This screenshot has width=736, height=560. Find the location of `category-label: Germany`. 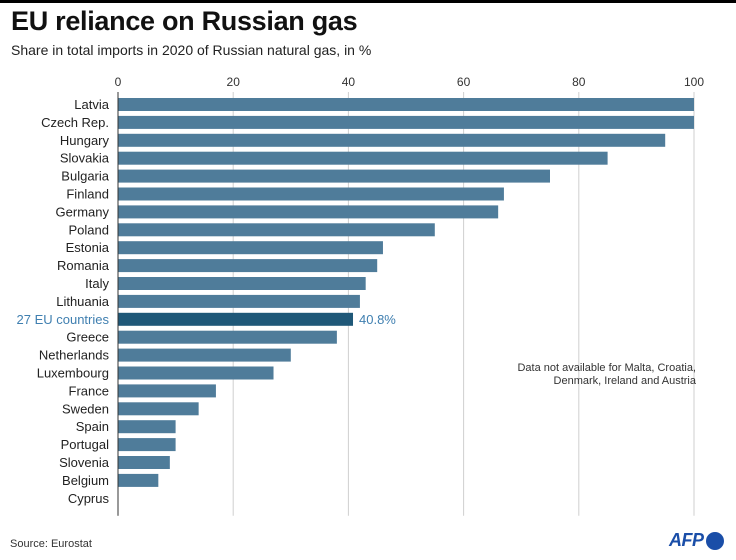

category-label: Germany is located at coordinates (83, 211).